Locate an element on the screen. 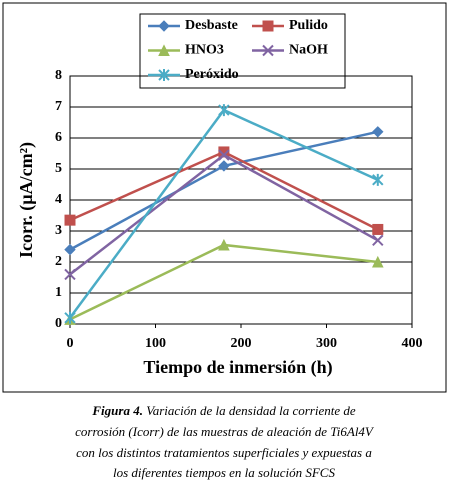  caption-text: Variación de la densidad la corriente de is located at coordinates (251, 410).